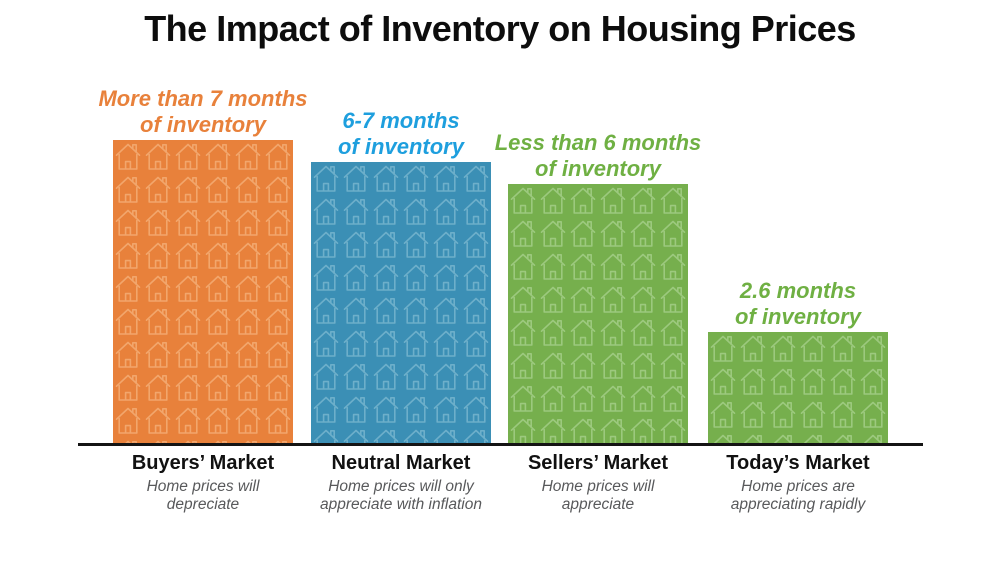 Image resolution: width=1000 pixels, height=563 pixels. Describe the element at coordinates (798, 463) in the screenshot. I see `market-name: Today’s Market` at that location.